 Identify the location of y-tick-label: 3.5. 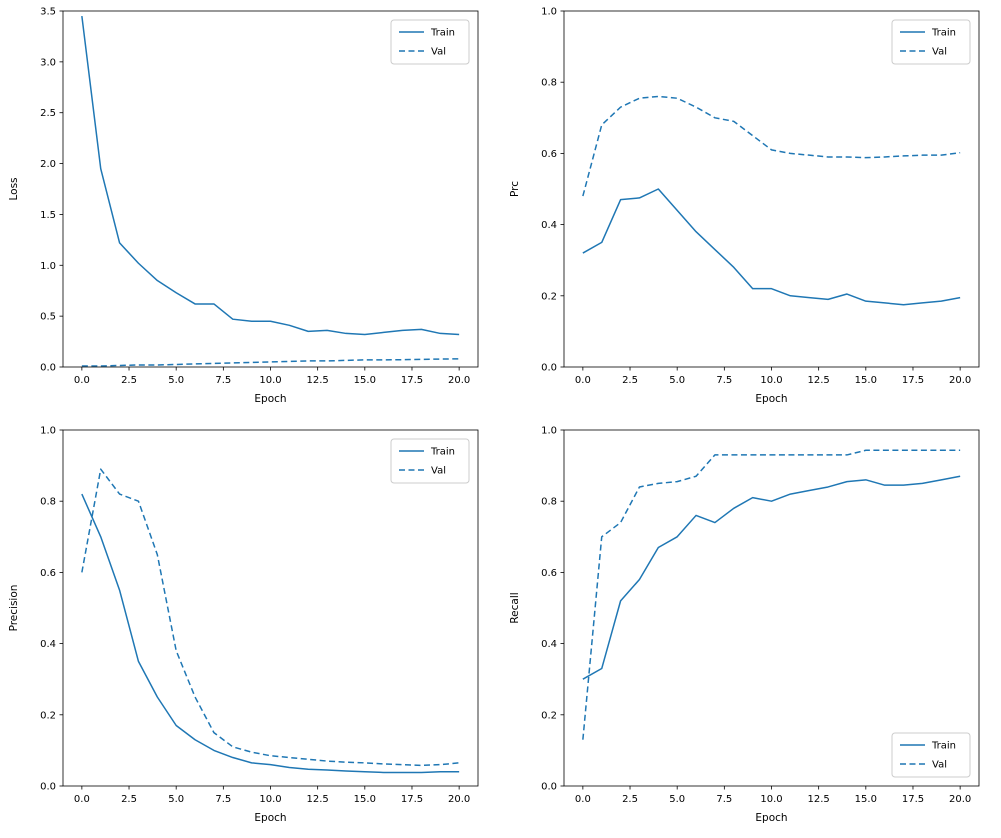
(48, 12).